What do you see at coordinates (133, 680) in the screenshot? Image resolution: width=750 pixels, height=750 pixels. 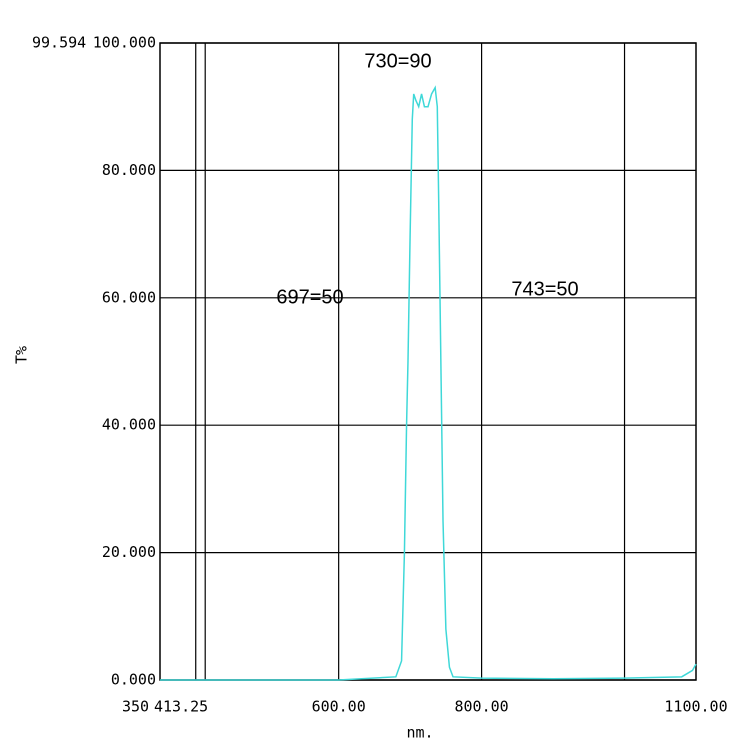 I see `y-tick-label: 0.000` at bounding box center [133, 680].